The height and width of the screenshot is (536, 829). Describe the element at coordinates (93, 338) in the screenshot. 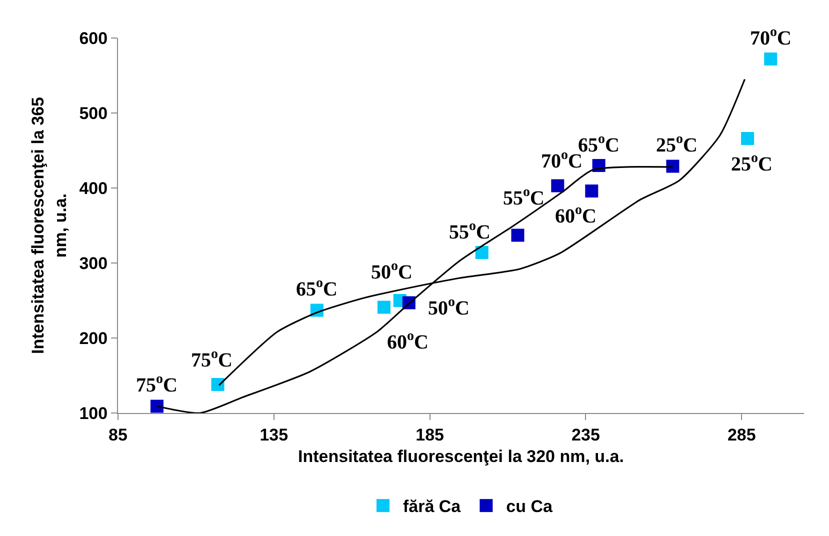

I see `y-tick-label: 200` at that location.